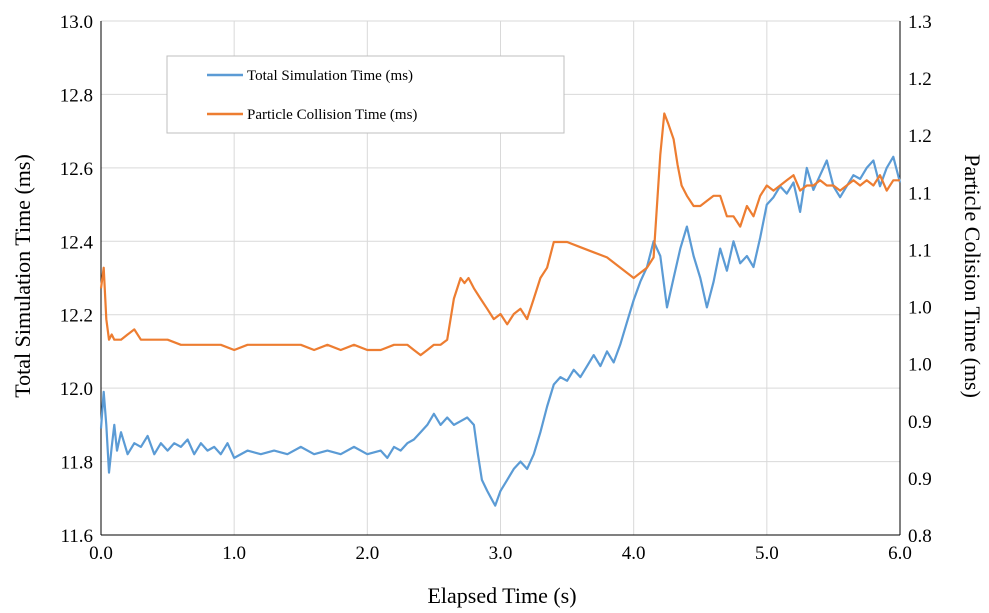 The width and height of the screenshot is (989, 613). I want to click on x-tick-label: 1.0, so click(234, 553).